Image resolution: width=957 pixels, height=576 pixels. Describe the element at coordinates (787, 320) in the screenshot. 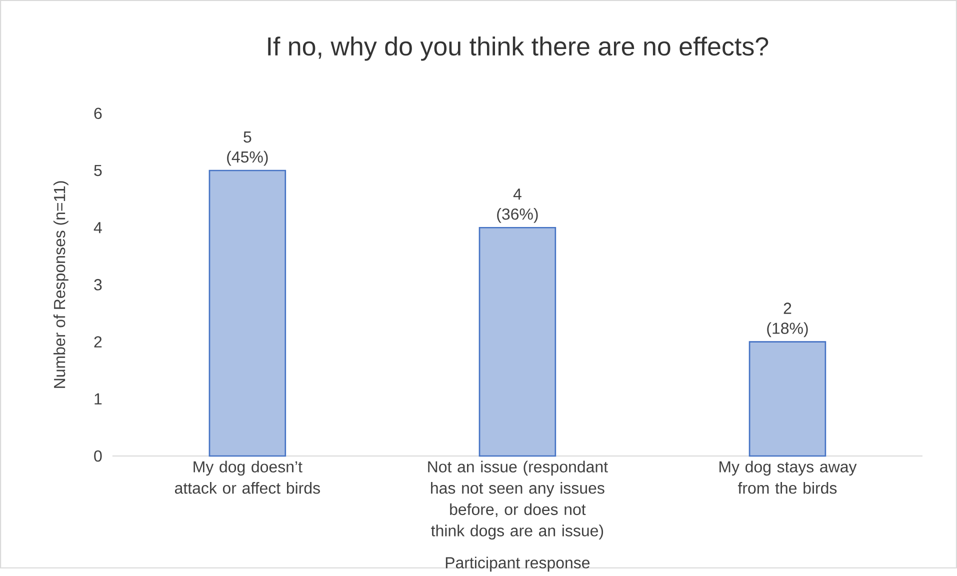

I see `data-label: 2 (18%)` at that location.